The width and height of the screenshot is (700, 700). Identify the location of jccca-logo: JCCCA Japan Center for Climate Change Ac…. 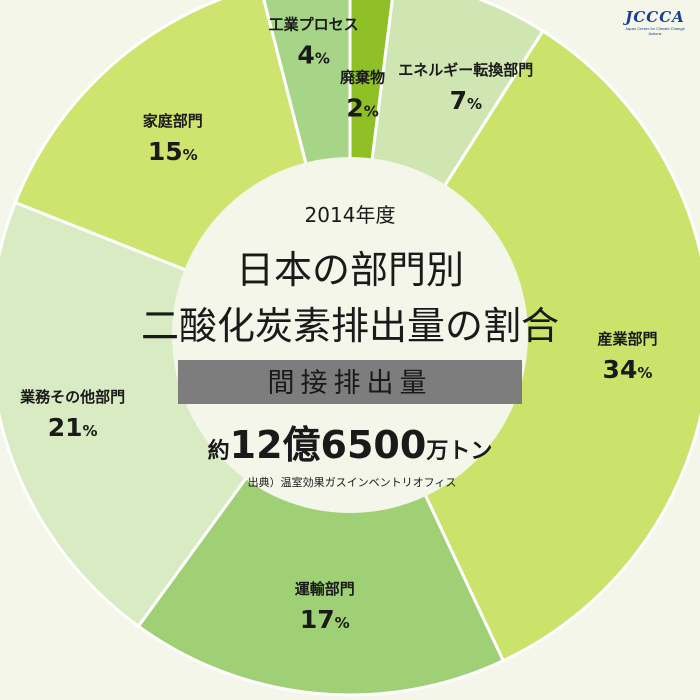
(655, 22).